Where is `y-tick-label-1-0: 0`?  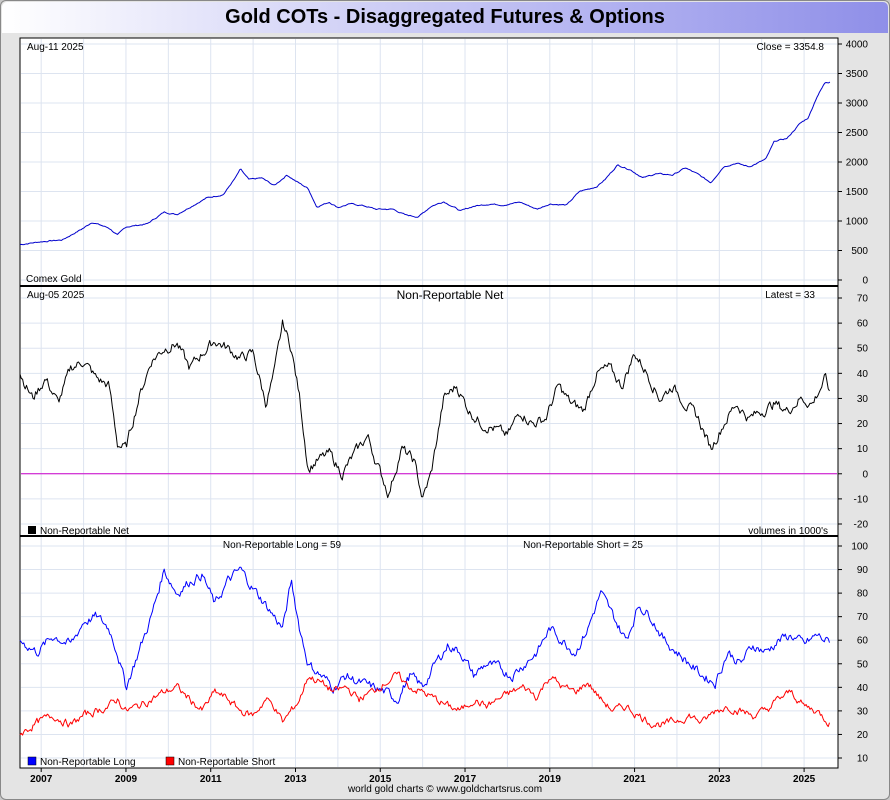
y-tick-label-1-0: 0 is located at coordinates (865, 474).